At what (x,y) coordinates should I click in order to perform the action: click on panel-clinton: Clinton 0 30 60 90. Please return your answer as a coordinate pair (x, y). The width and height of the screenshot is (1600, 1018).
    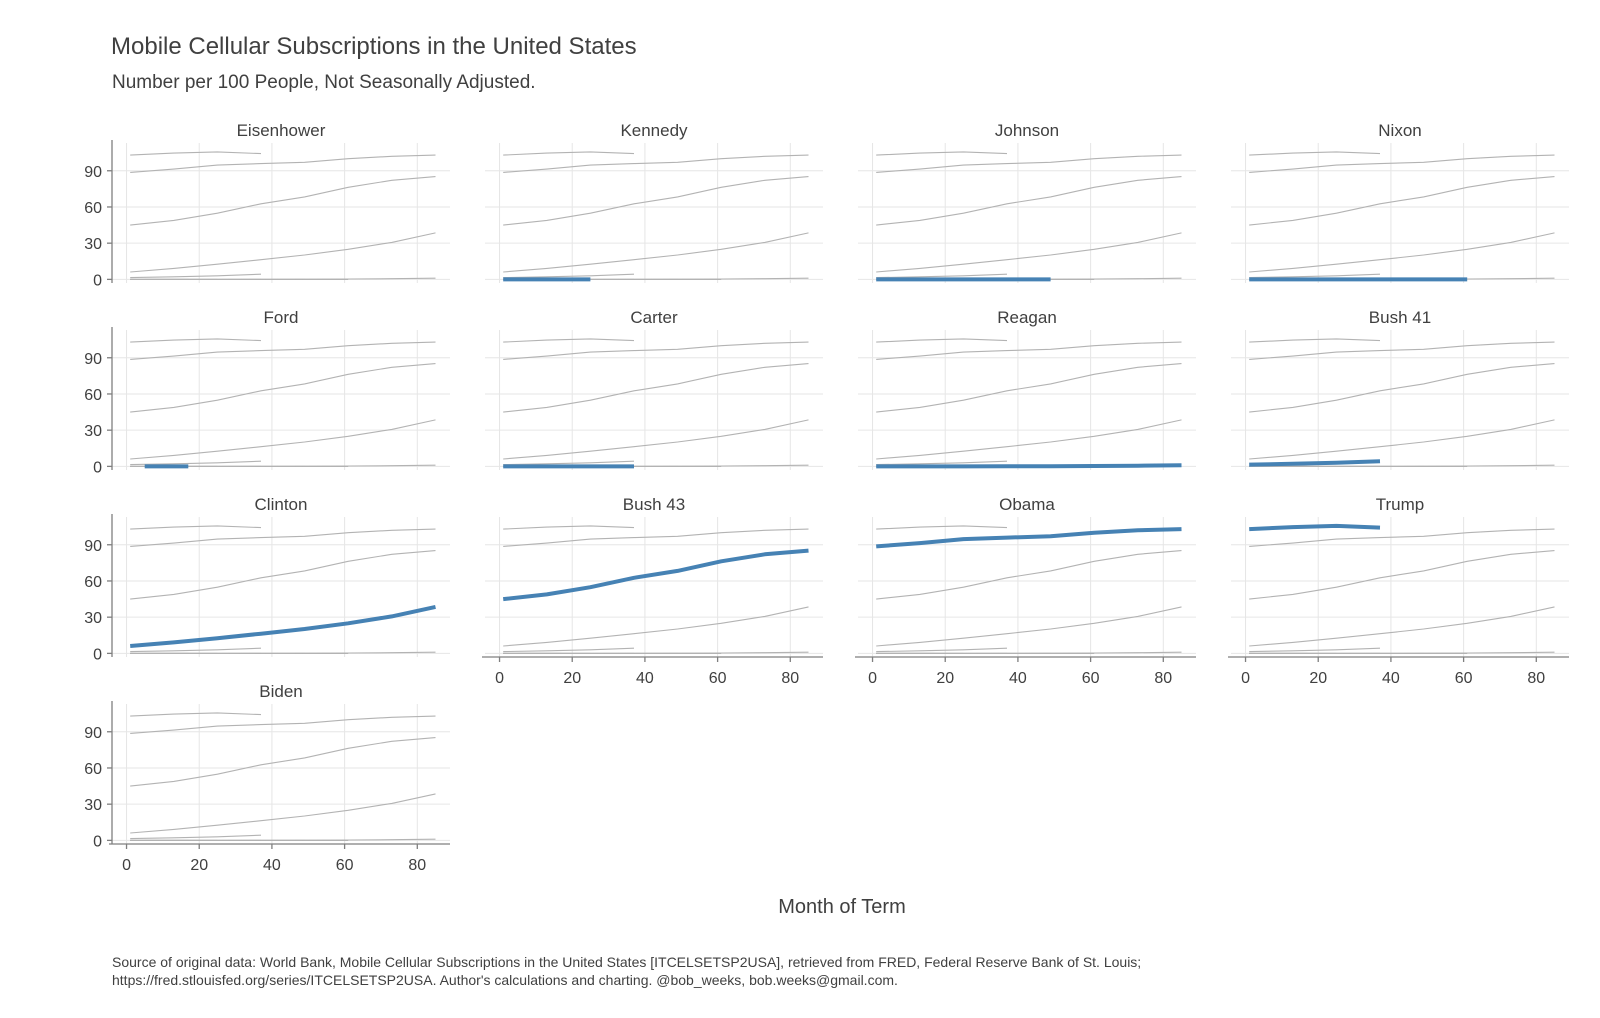
    Looking at the image, I should click on (267, 579).